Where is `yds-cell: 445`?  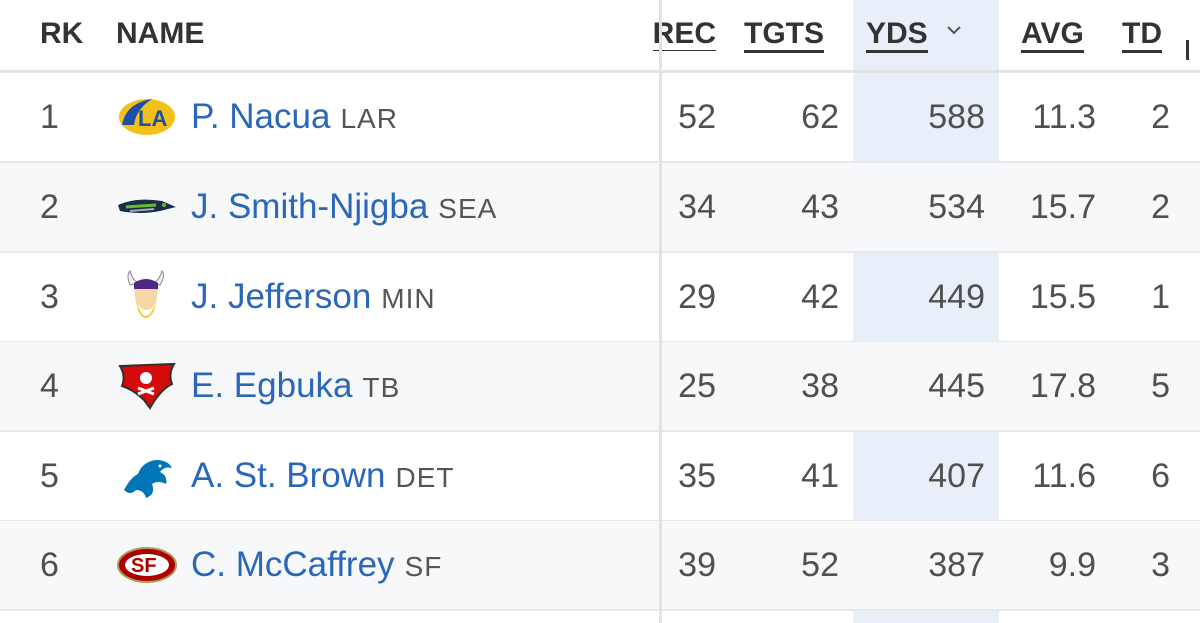 yds-cell: 445 is located at coordinates (956, 386).